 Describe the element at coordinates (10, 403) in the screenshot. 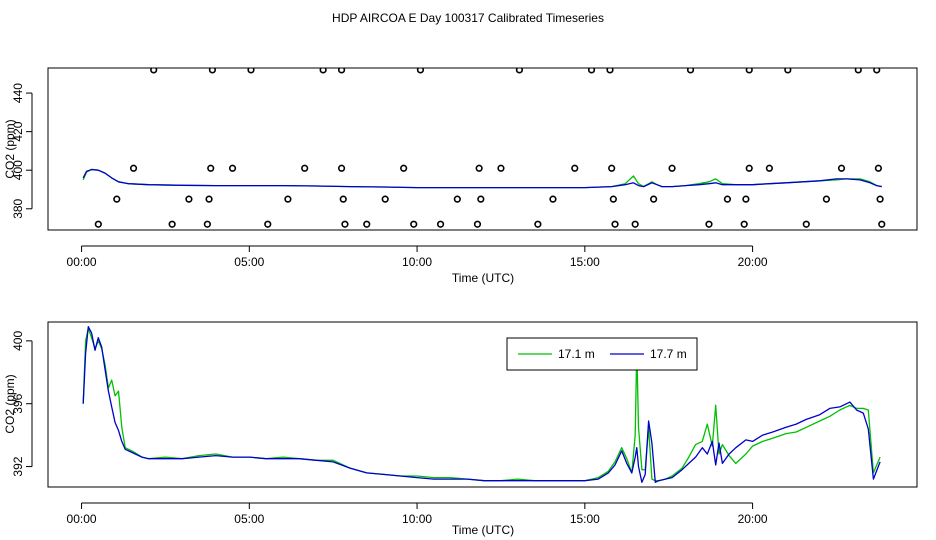

I see `bottom-y-axis-label: CO2 (ppm)` at that location.